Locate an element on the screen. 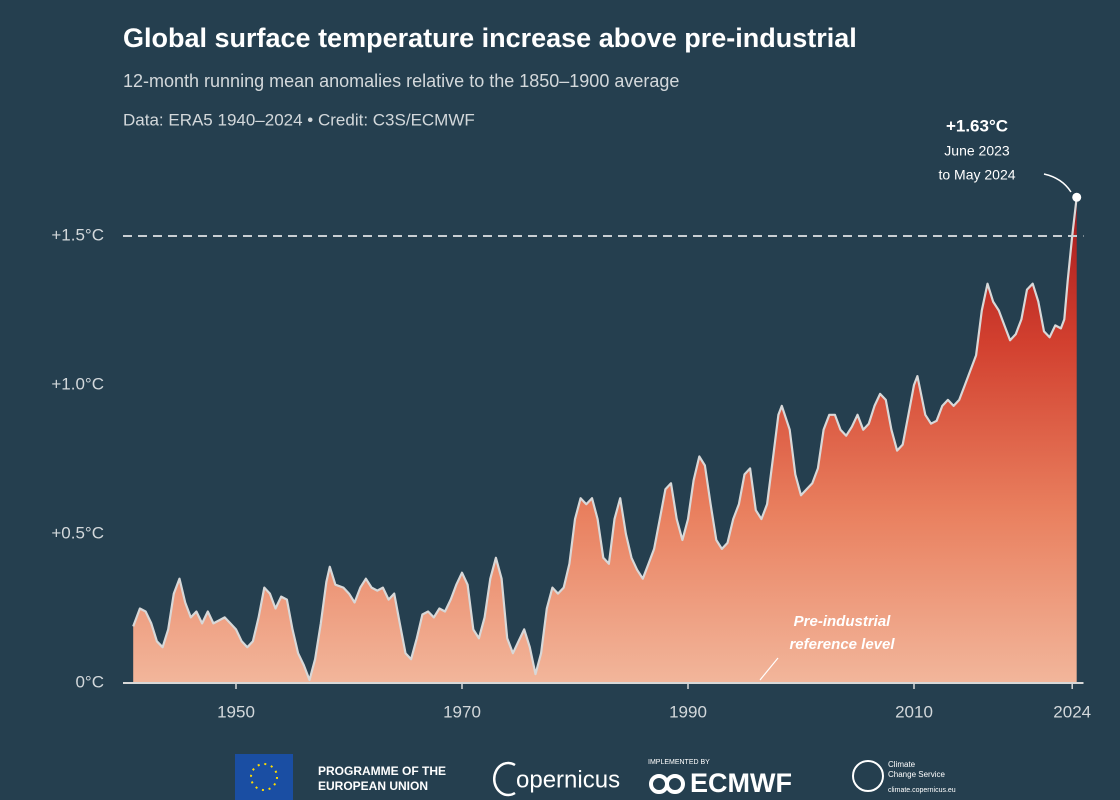 This screenshot has width=1120, height=800. eu-text: PROGRAMME OF THE is located at coordinates (382, 771).